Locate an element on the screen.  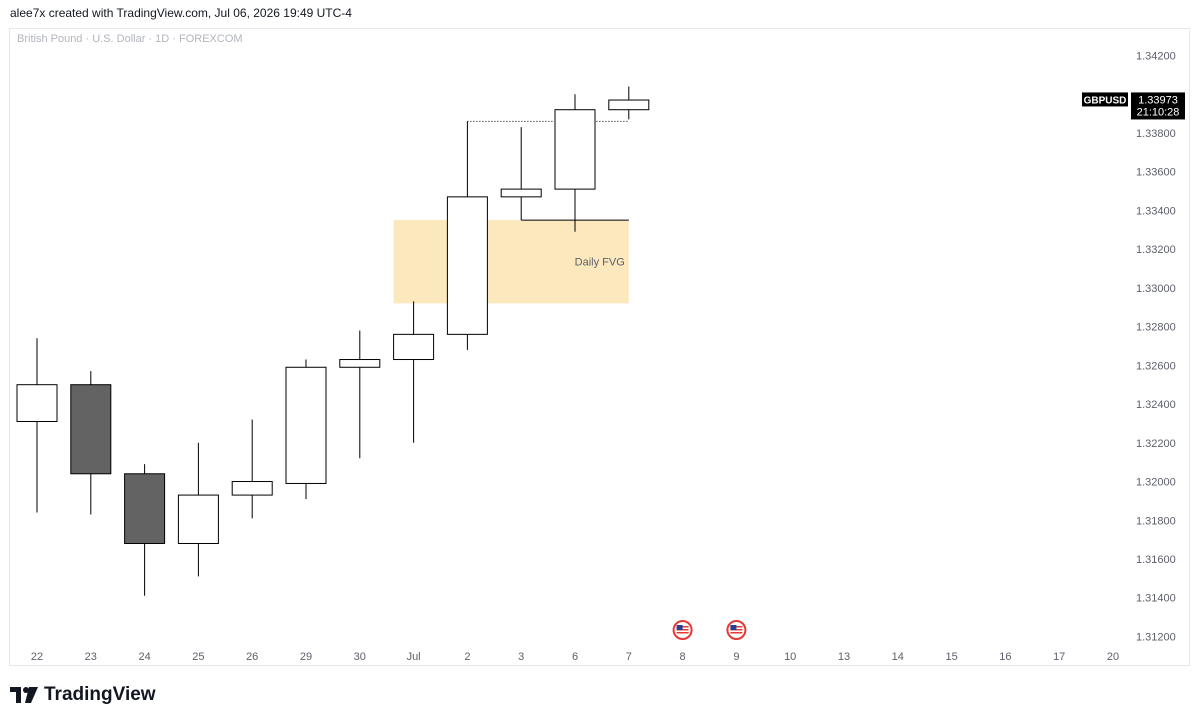
y-tick-label: 1.31600 is located at coordinates (1156, 560).